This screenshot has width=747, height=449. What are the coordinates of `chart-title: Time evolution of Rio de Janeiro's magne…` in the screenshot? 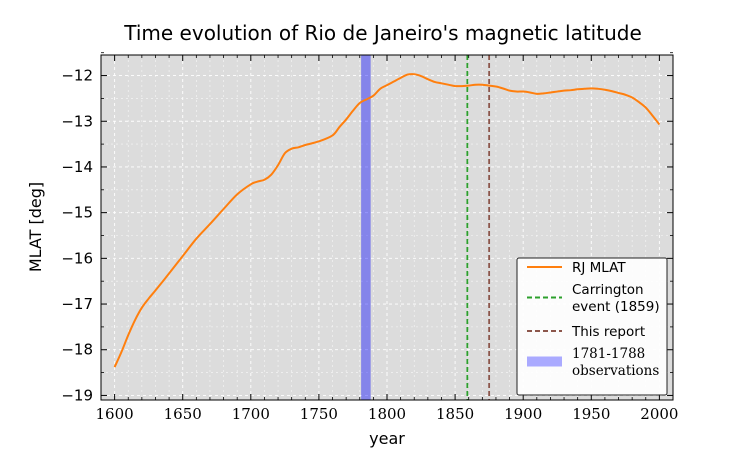 It's located at (382, 33).